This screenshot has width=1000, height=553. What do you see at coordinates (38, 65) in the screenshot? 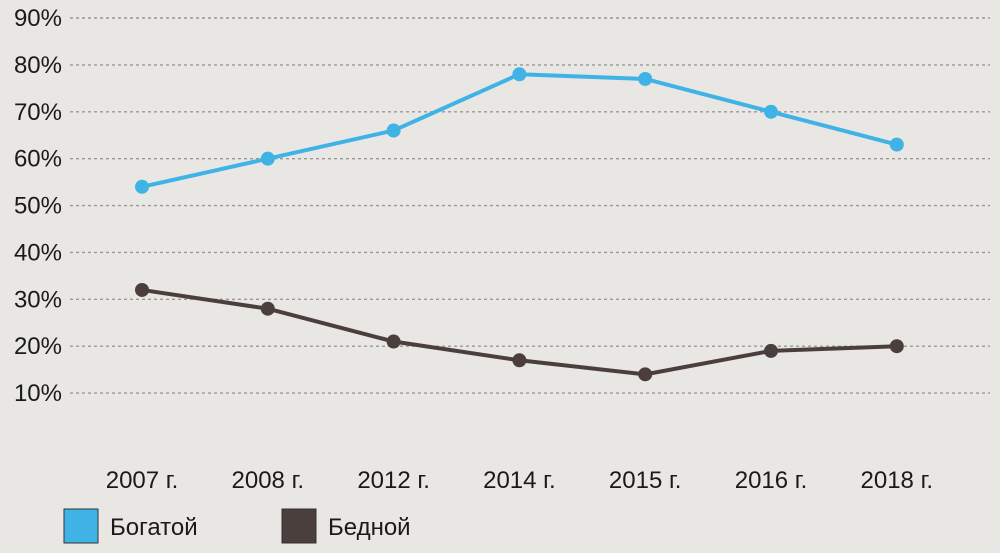
I see `y-tick-label: 80%` at bounding box center [38, 65].